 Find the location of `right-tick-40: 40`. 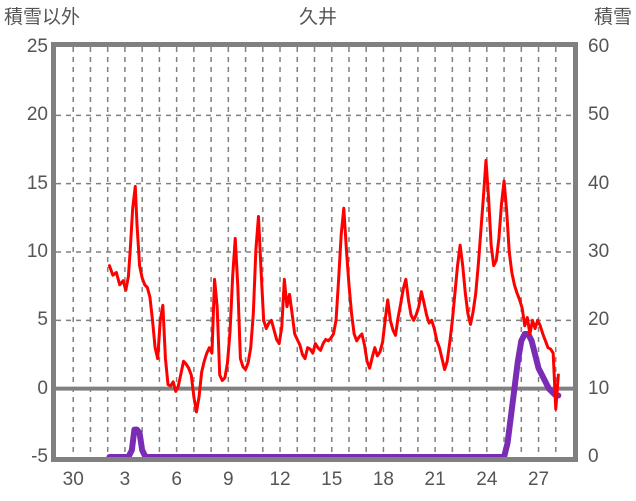

right-tick-40: 40 is located at coordinates (599, 183).